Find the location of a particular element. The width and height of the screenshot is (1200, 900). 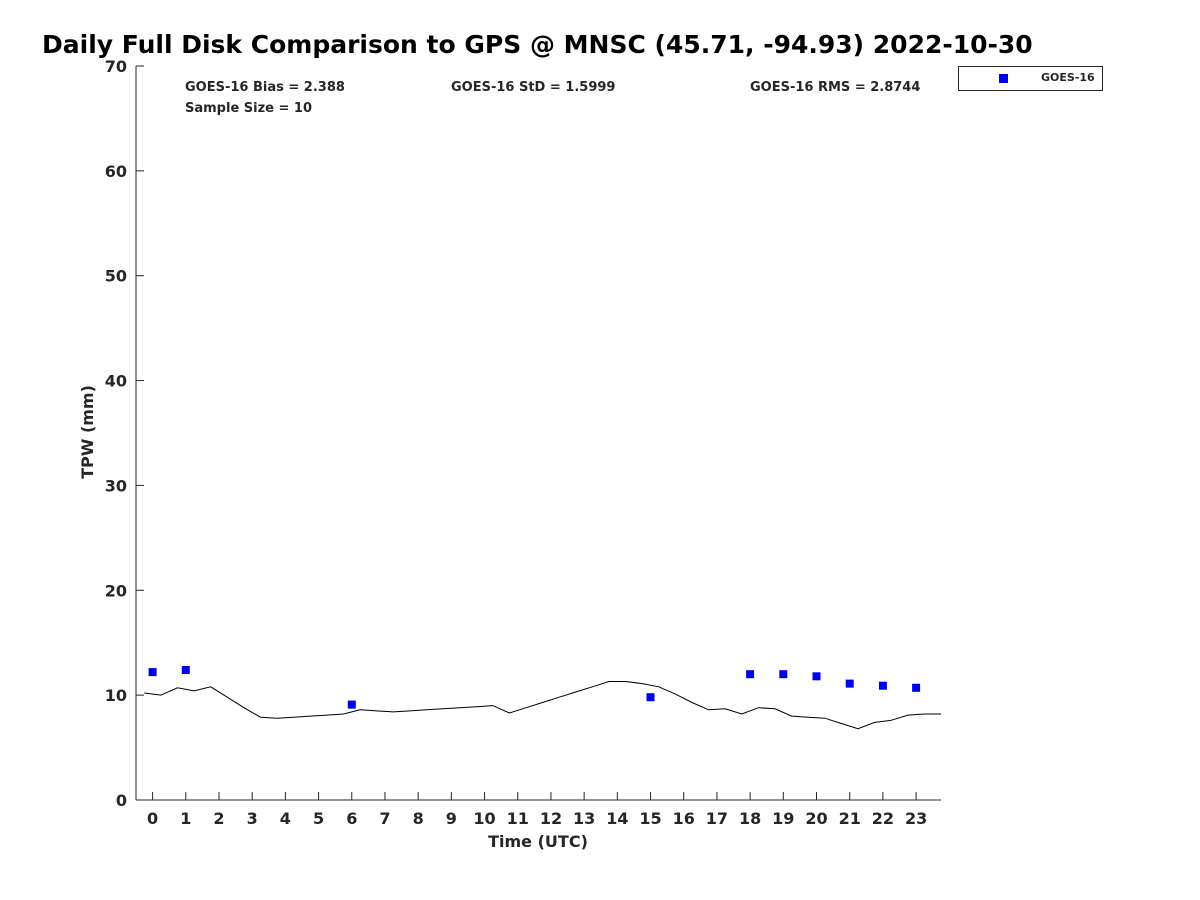

y-tick-label: 10 is located at coordinates (116, 695).